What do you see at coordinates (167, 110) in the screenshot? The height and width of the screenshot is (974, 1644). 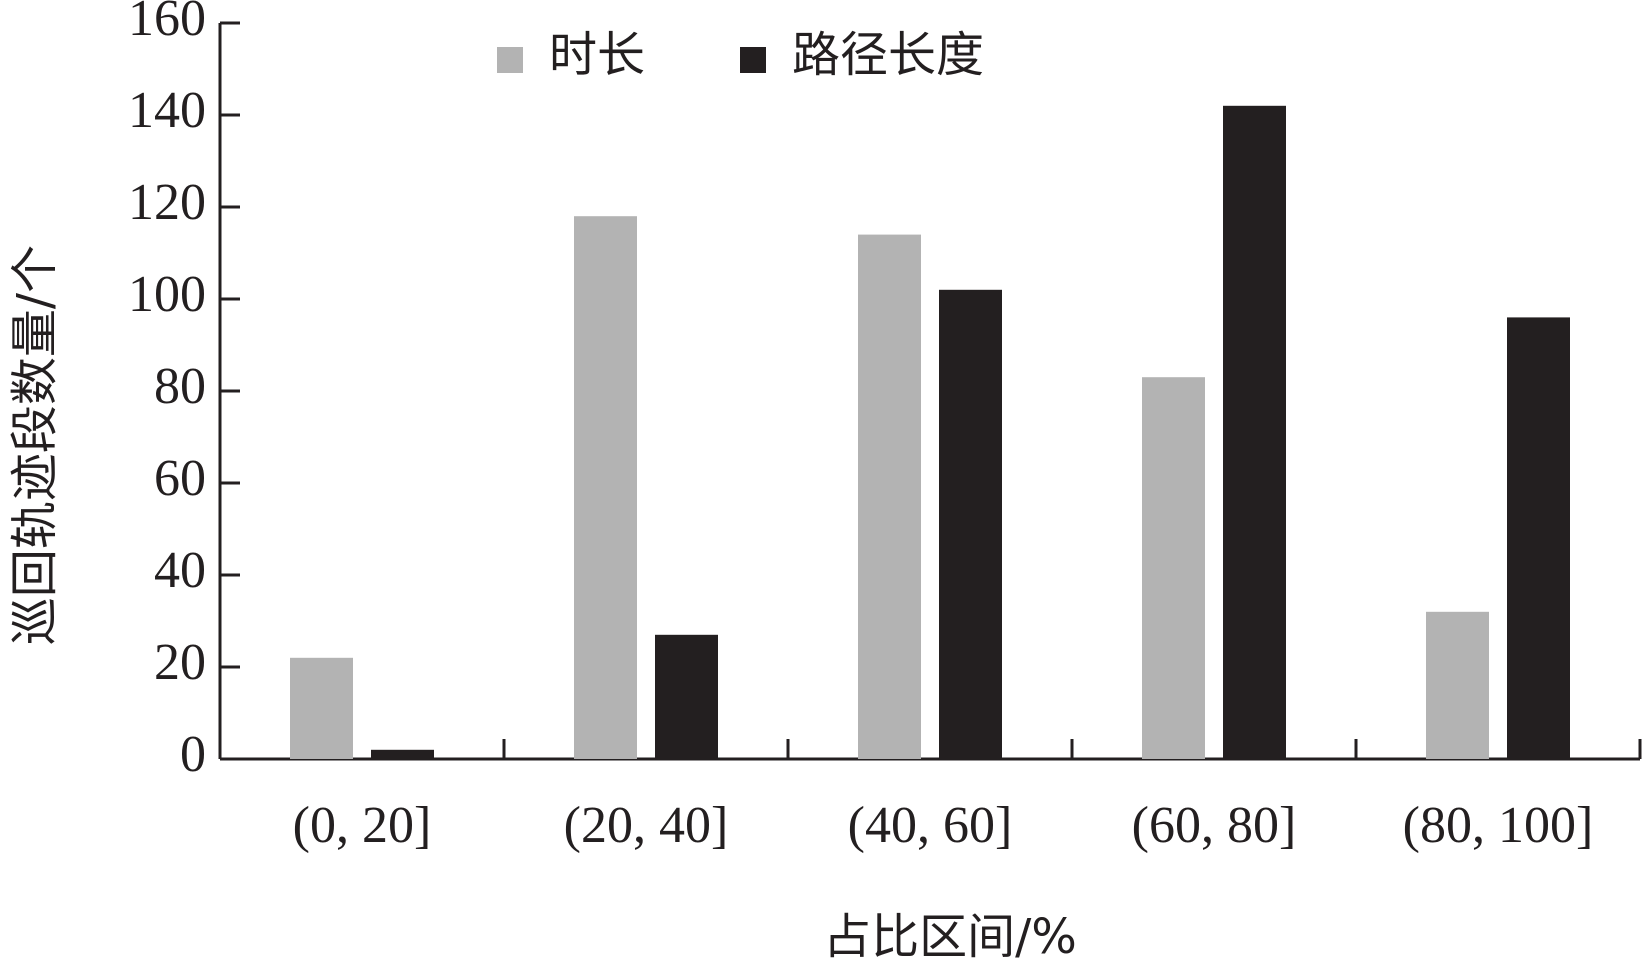 I see `y-tick-label: 140` at bounding box center [167, 110].